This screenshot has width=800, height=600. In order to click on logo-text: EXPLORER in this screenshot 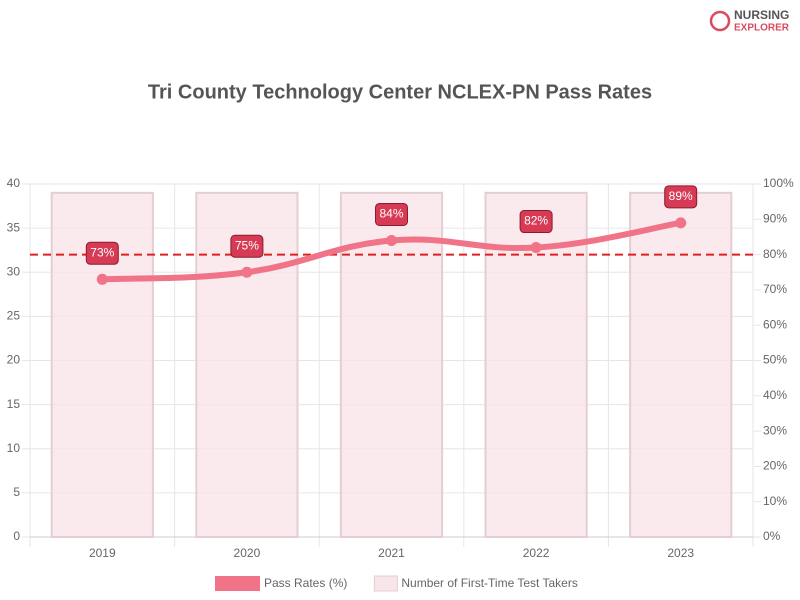, I will do `click(762, 28)`.